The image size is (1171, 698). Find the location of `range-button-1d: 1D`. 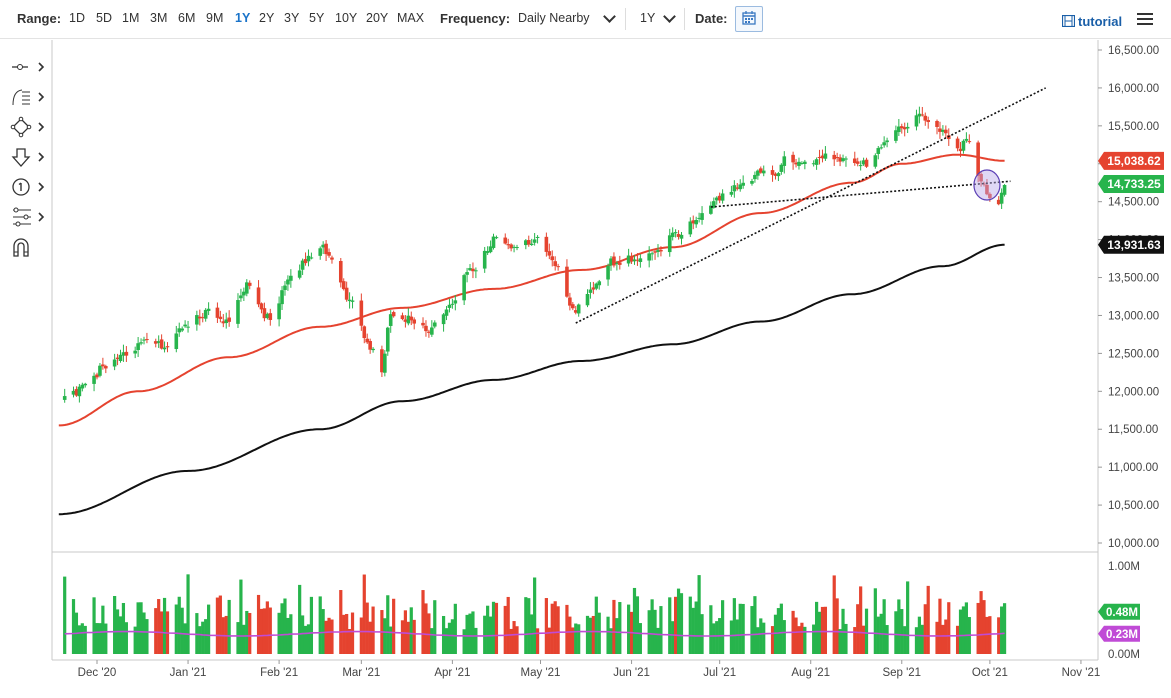

range-button-1d: 1D is located at coordinates (77, 18).